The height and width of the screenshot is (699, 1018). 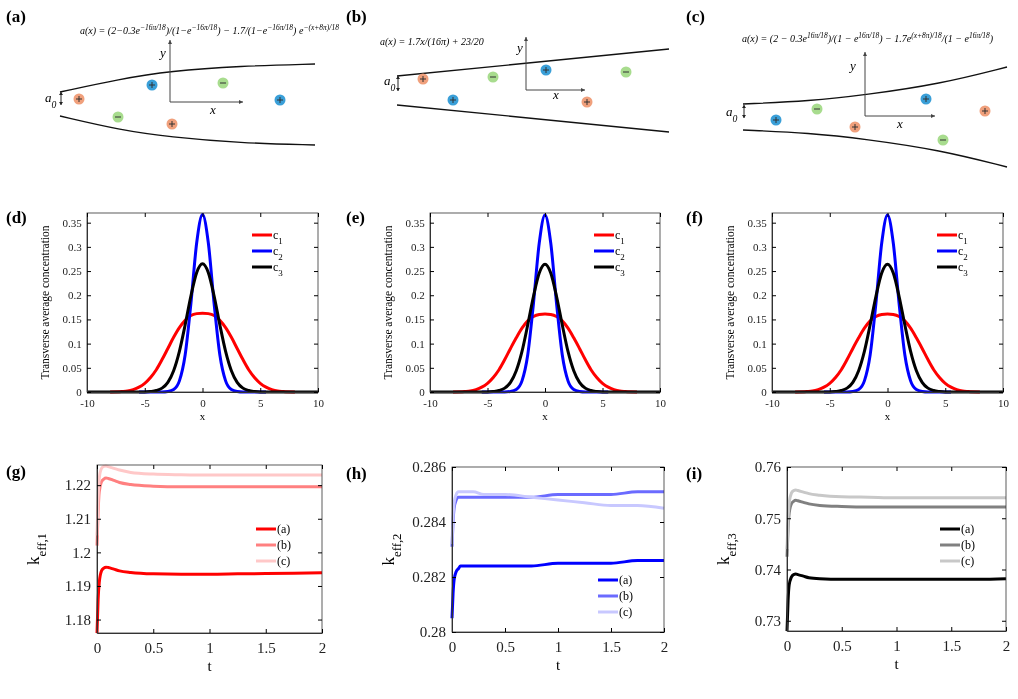 What do you see at coordinates (768, 569) in the screenshot?
I see `y-tick-label: 0.74` at bounding box center [768, 569].